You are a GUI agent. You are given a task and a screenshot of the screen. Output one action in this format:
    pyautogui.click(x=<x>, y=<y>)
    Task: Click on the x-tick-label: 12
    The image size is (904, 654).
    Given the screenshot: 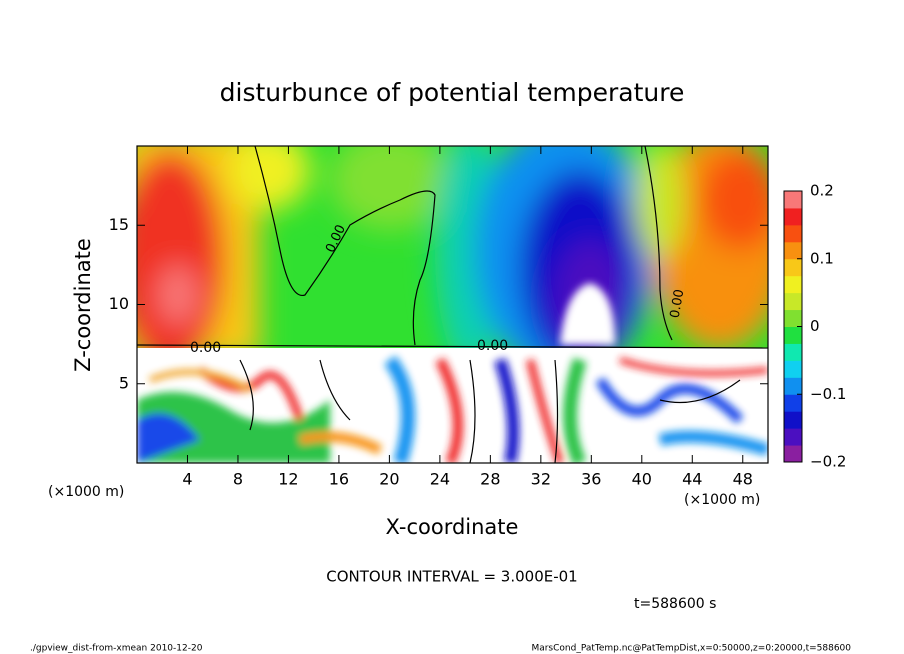 What is the action you would take?
    pyautogui.click(x=288, y=479)
    